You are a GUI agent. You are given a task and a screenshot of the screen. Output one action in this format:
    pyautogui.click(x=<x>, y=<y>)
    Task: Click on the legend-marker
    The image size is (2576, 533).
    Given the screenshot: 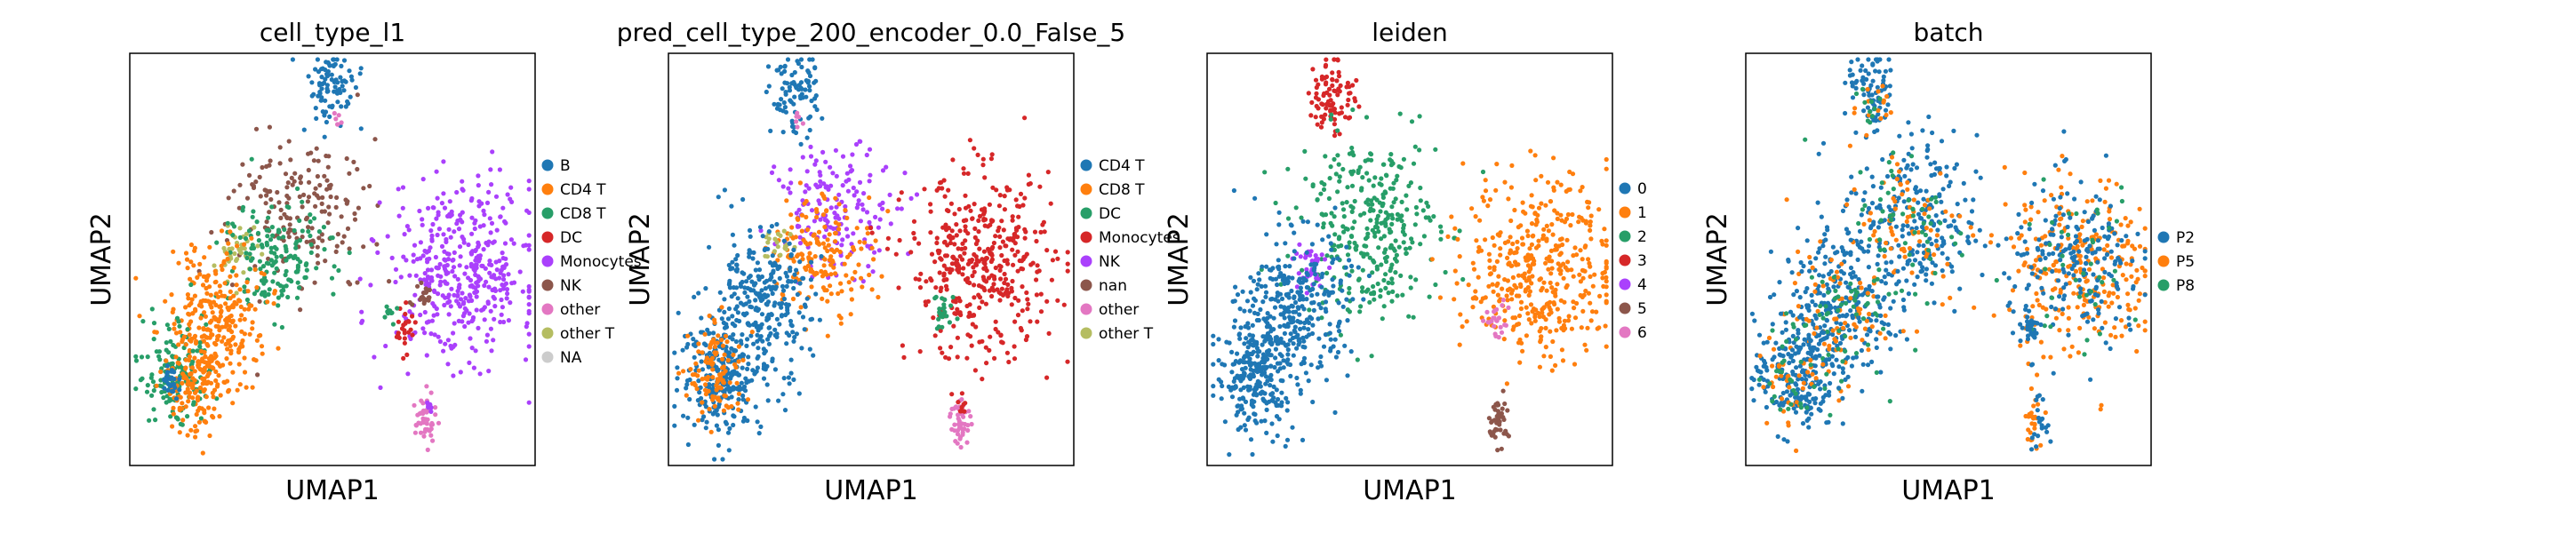 What is the action you would take?
    pyautogui.click(x=1625, y=308)
    